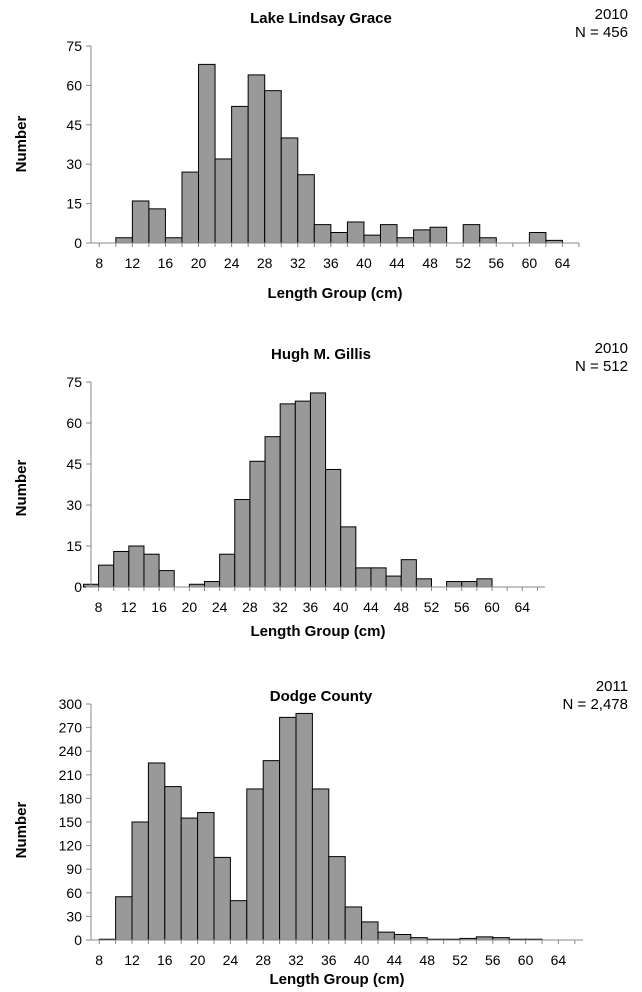  I want to click on n-label: N = 512, so click(601, 366).